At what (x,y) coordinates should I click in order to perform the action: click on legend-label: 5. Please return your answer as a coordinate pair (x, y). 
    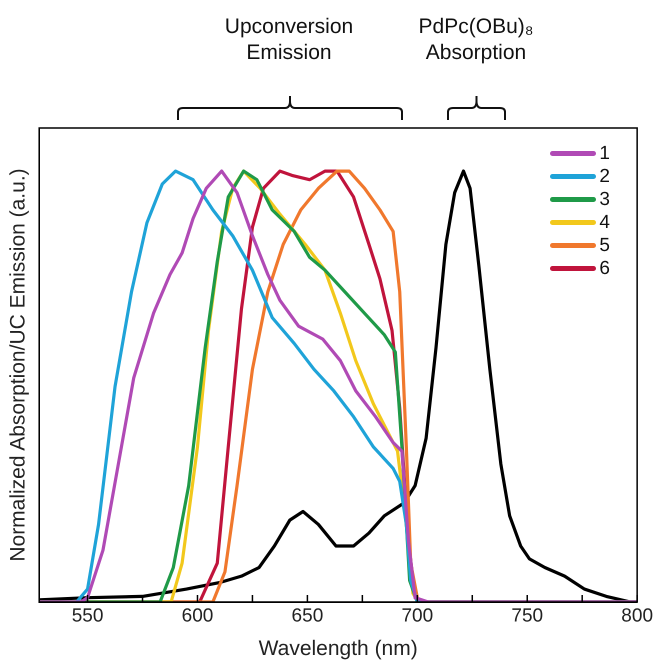
    Looking at the image, I should click on (604, 245).